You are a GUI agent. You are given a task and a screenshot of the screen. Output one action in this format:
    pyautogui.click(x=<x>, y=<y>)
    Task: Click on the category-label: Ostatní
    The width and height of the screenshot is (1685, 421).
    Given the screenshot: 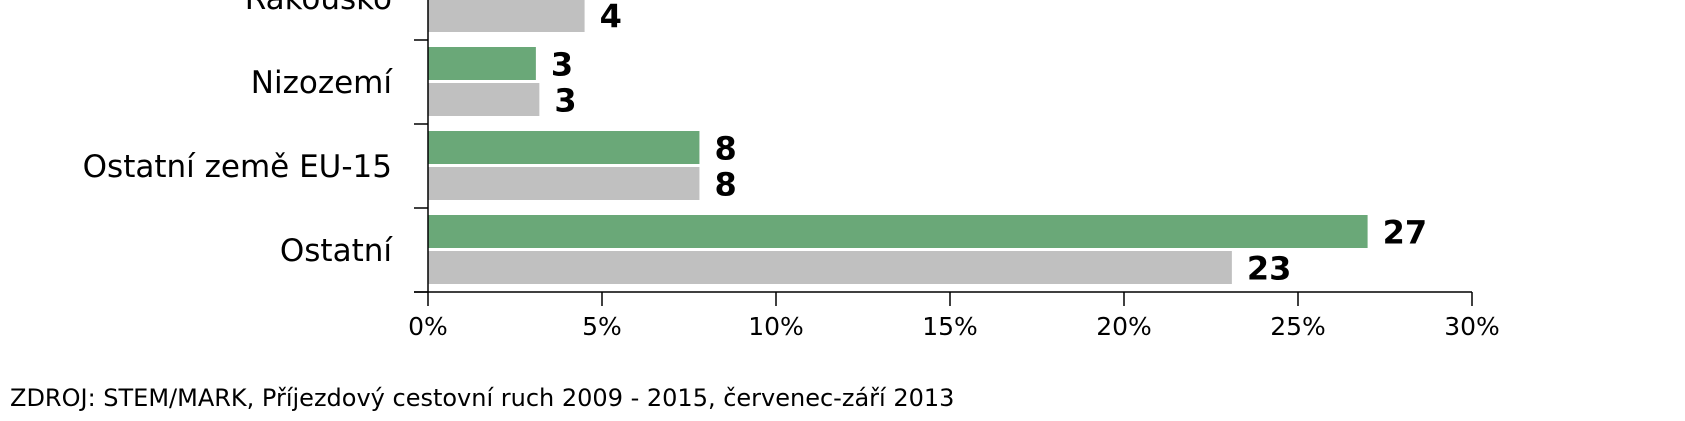 What is the action you would take?
    pyautogui.click(x=337, y=251)
    